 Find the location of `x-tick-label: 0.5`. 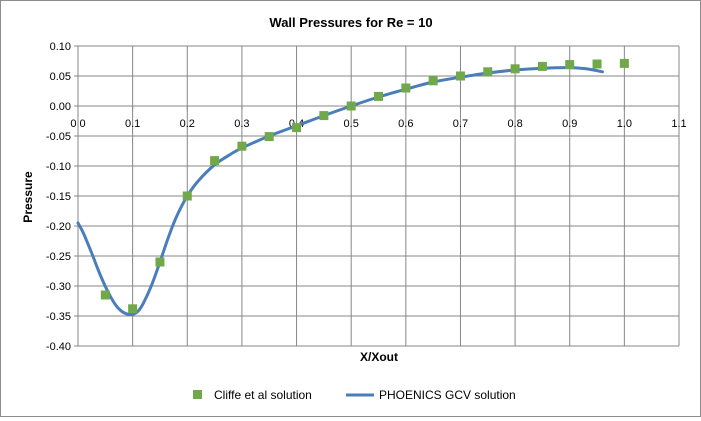

x-tick-label: 0.5 is located at coordinates (351, 124).